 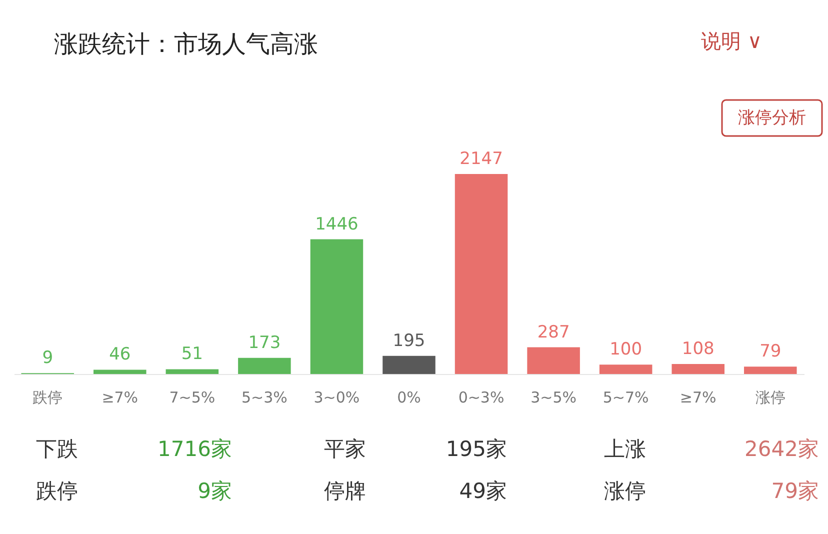 What do you see at coordinates (771, 352) in the screenshot?
I see `data-label: 79` at bounding box center [771, 352].